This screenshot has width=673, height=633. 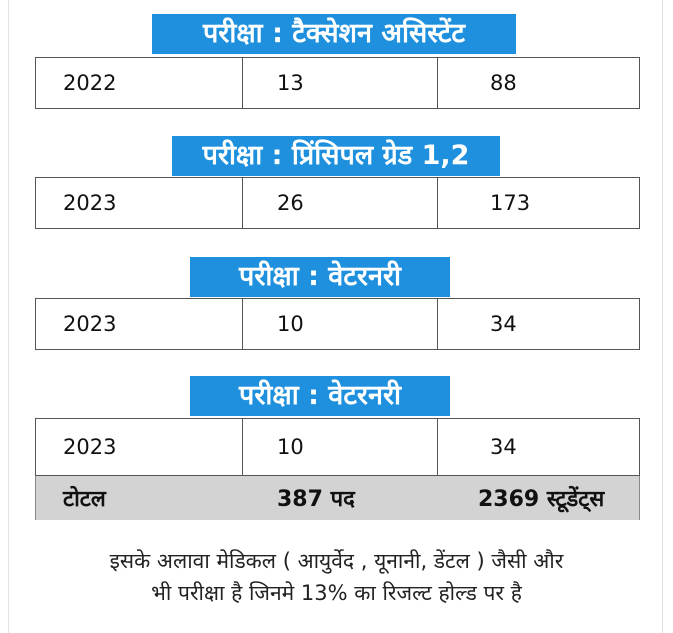 I want to click on students-cell: 173, so click(x=510, y=203).